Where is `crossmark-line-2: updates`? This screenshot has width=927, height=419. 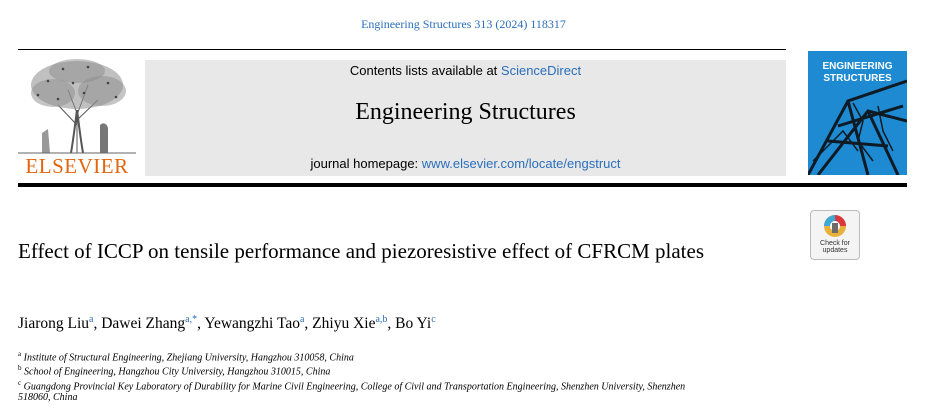
crossmark-line-2: updates is located at coordinates (835, 250).